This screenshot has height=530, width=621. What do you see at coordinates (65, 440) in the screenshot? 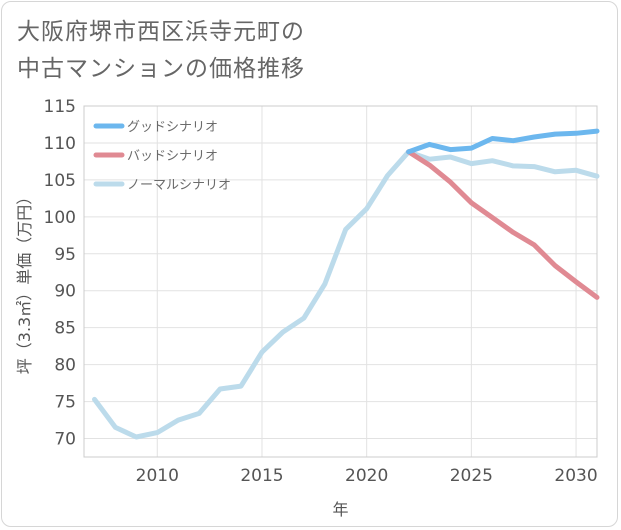
I see `y-tick-label: 70` at bounding box center [65, 440].